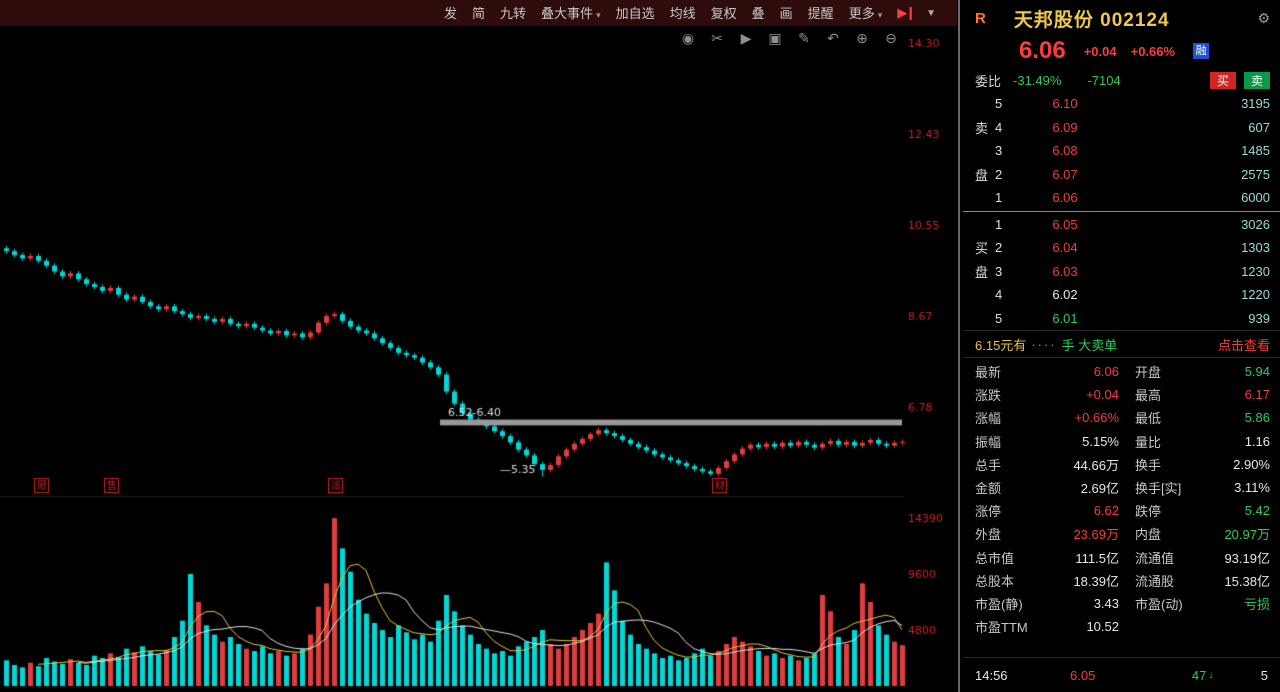 The width and height of the screenshot is (1280, 692). Describe the element at coordinates (1121, 603) in the screenshot. I see `stats-row: 市盈(静) 3.43 市盈(动) 亏损` at that location.